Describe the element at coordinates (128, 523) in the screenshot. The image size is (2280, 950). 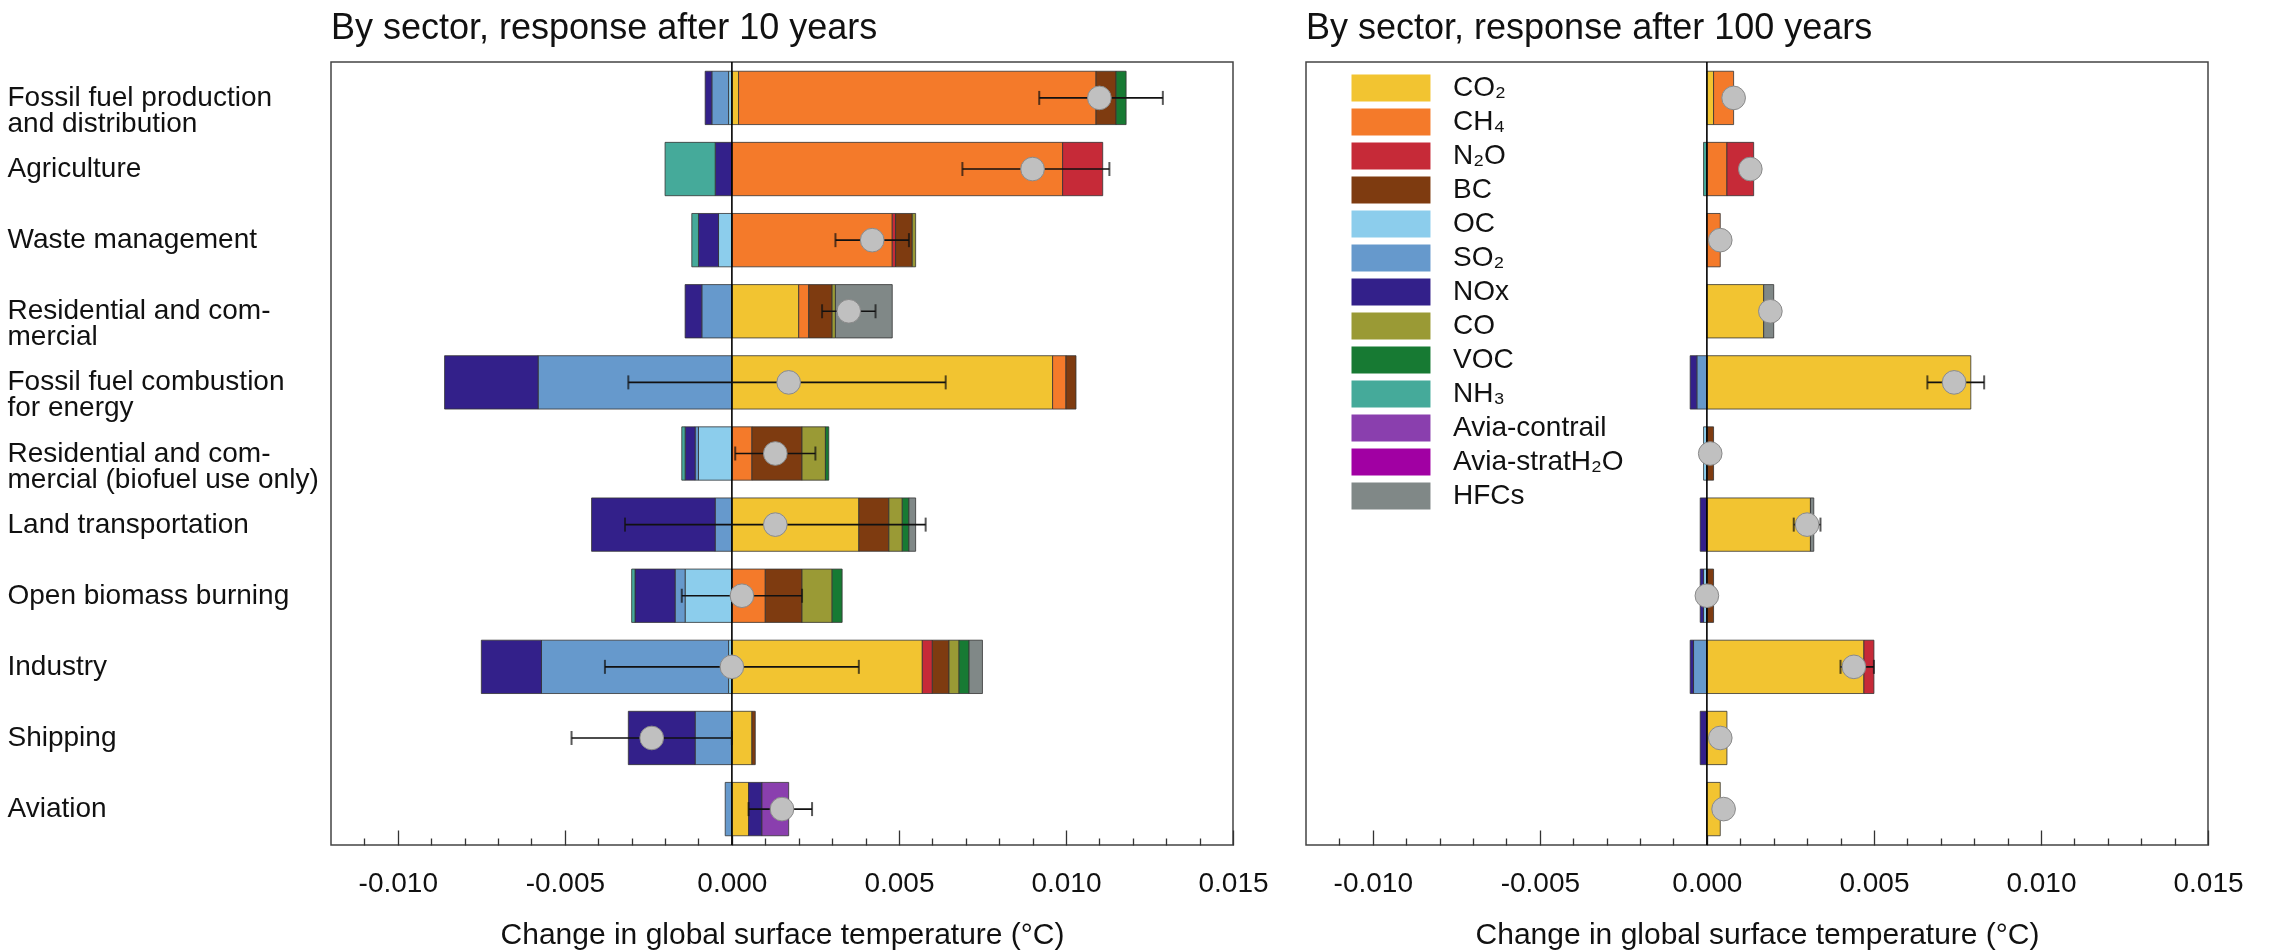
I see `y-tick-label: Land transportation` at that location.